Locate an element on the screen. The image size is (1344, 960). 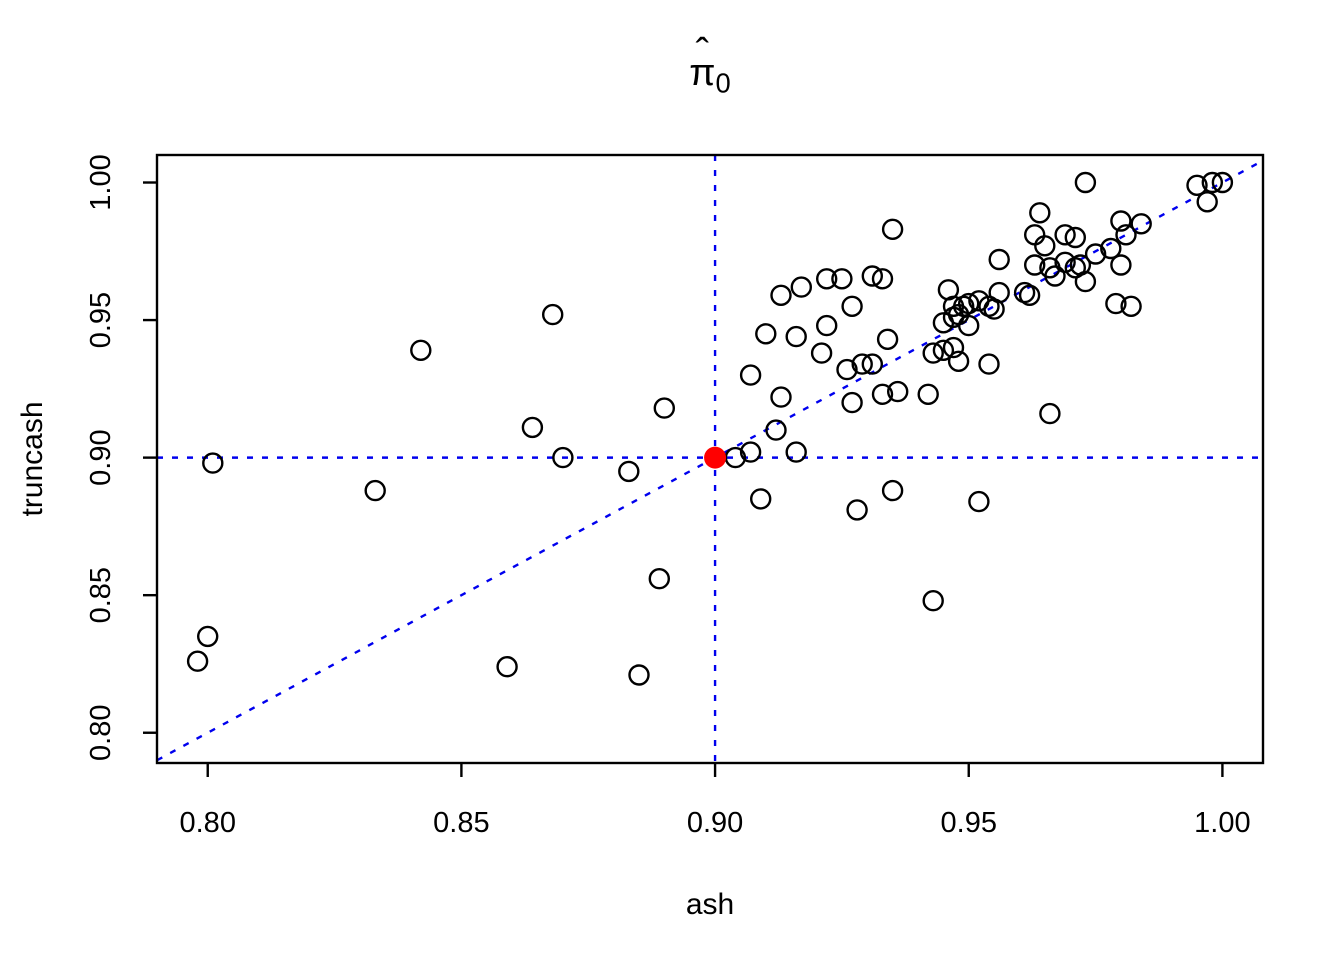
highlight-point is located at coordinates (715, 457).